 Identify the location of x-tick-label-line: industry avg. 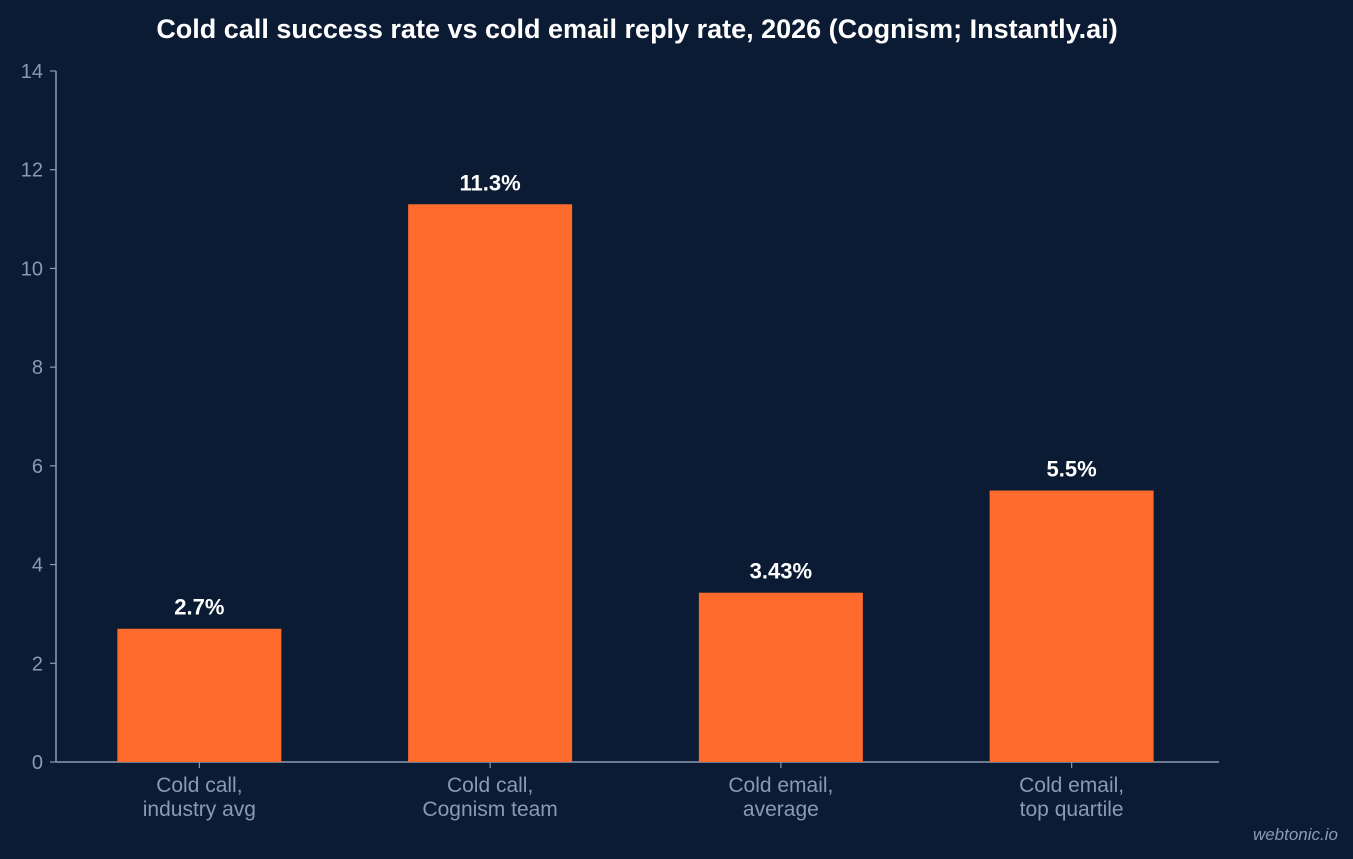
(199, 809).